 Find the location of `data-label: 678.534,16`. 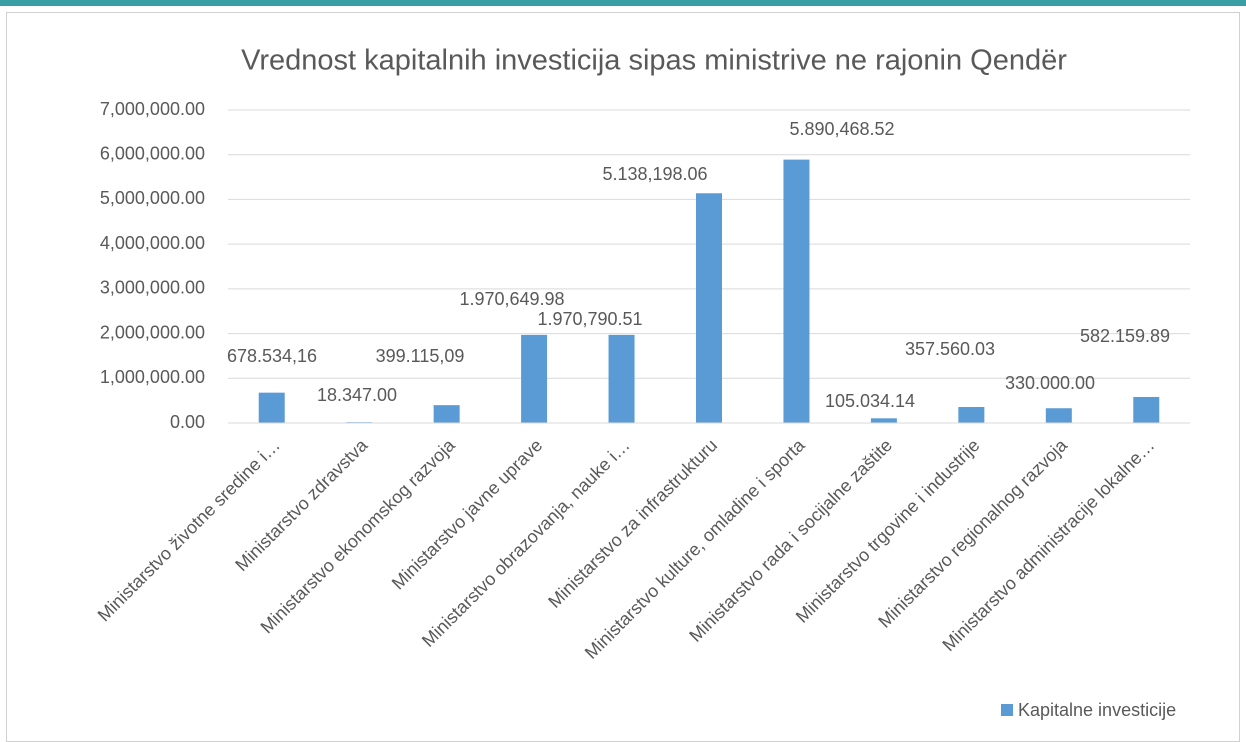

data-label: 678.534,16 is located at coordinates (272, 356).